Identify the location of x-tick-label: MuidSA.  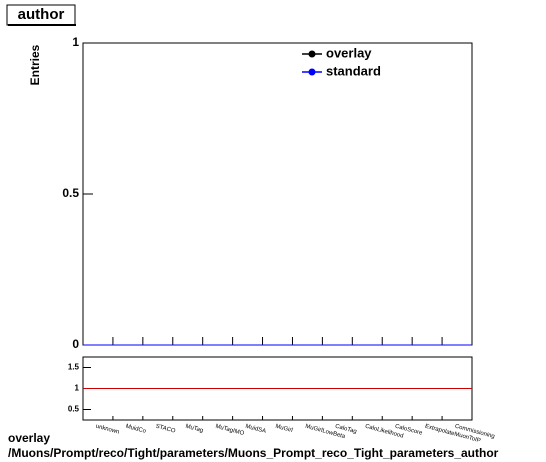
(256, 429).